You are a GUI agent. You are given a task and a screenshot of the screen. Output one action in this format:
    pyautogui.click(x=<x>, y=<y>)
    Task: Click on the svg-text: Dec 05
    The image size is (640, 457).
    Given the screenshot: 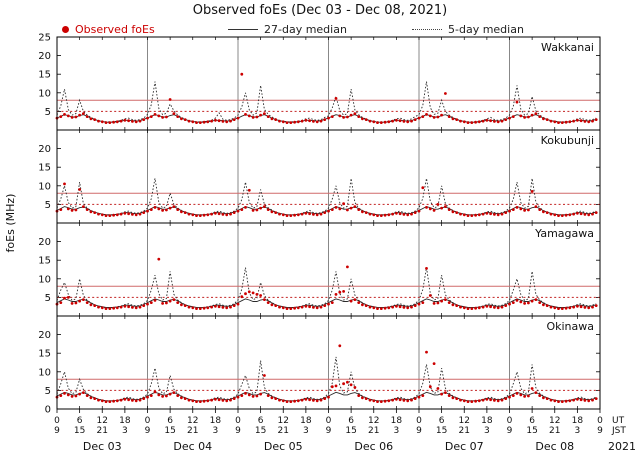 What is the action you would take?
    pyautogui.click(x=283, y=446)
    